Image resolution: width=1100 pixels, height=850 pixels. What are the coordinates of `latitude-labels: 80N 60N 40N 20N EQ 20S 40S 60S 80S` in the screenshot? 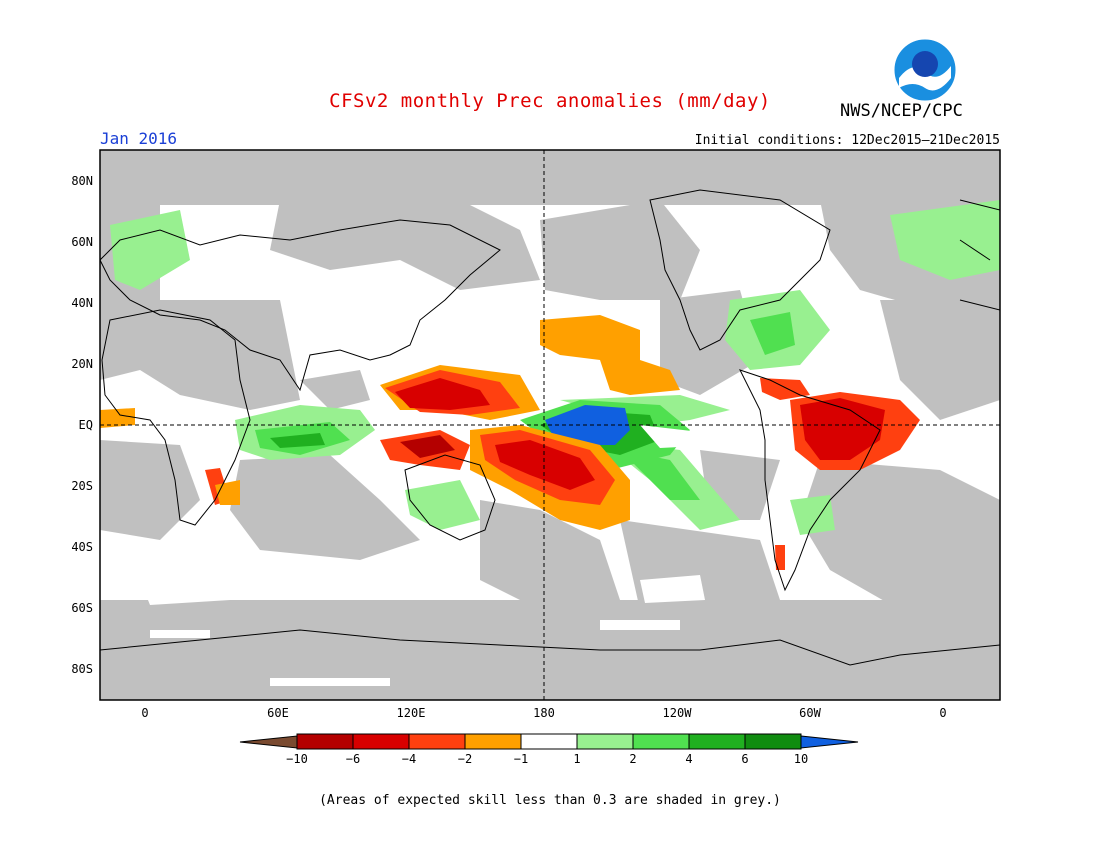 It's located at (82, 425).